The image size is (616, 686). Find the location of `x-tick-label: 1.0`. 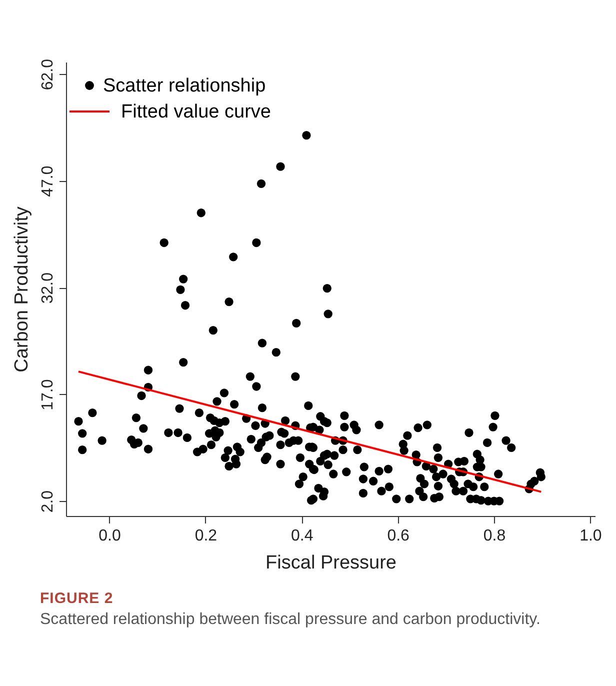

x-tick-label: 1.0 is located at coordinates (591, 536).